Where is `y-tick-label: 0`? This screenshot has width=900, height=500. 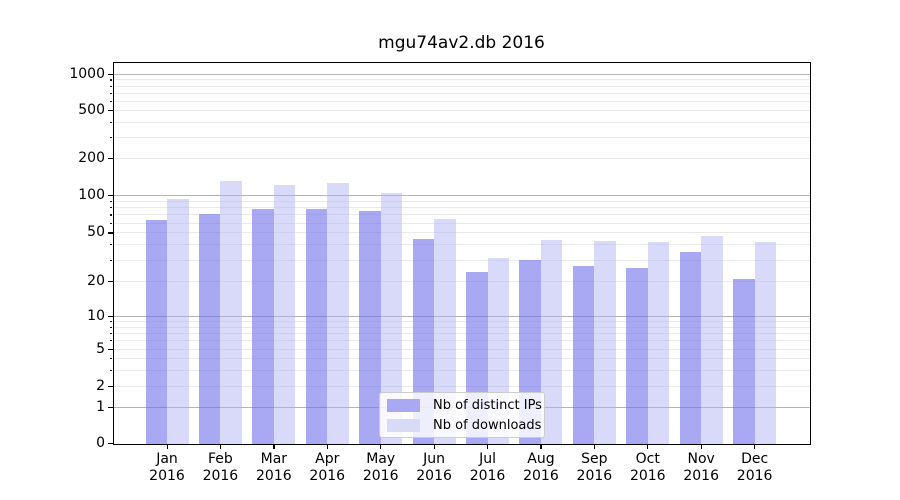
y-tick-label: 0 is located at coordinates (100, 443).